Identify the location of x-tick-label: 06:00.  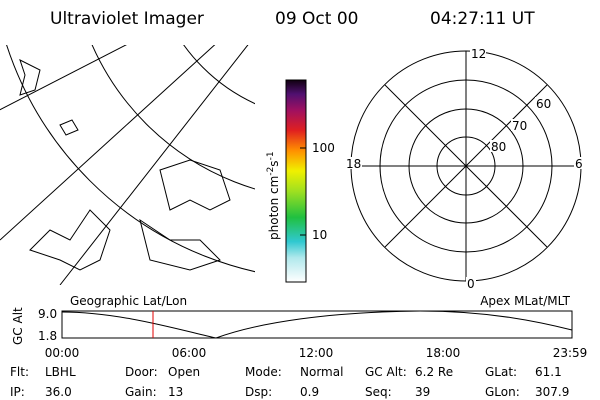
(189, 353).